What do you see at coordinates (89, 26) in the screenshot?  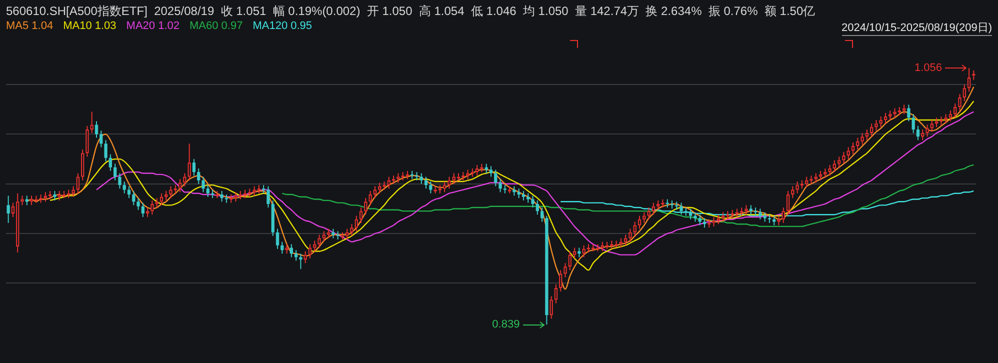 I see `text: MA10 1.03` at bounding box center [89, 26].